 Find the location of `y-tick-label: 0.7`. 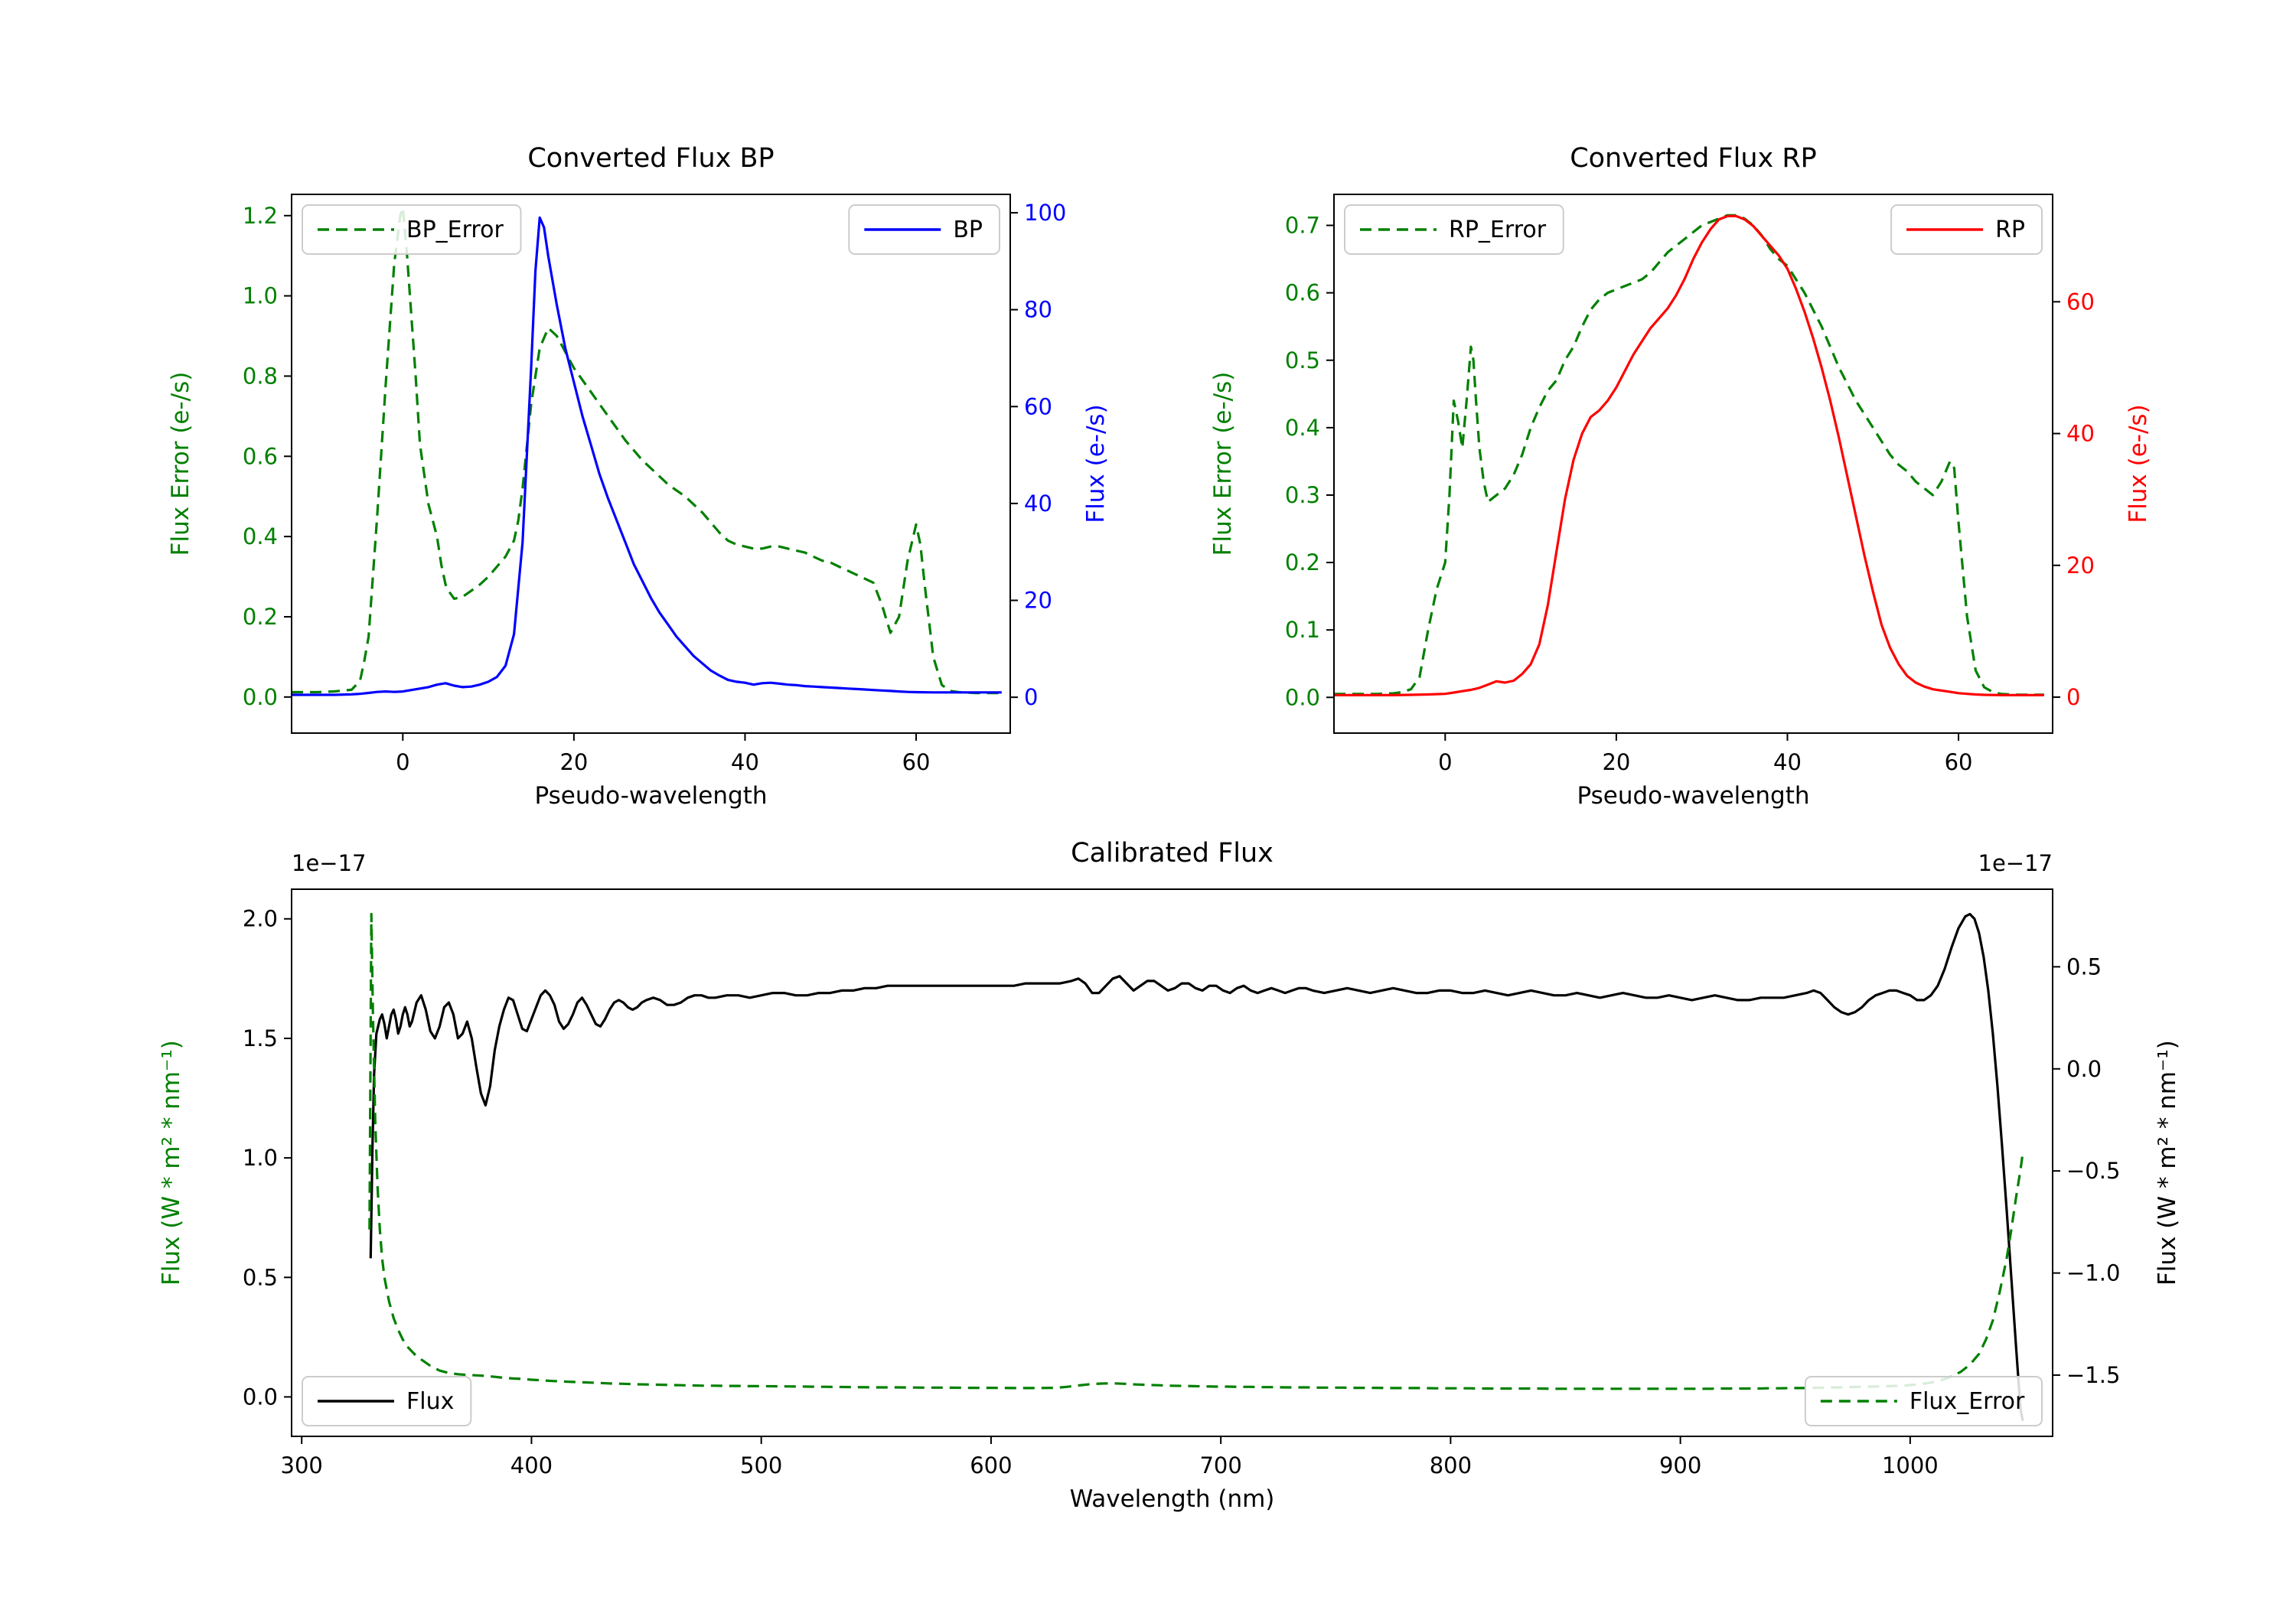

y-tick-label: 0.7 is located at coordinates (1302, 226).